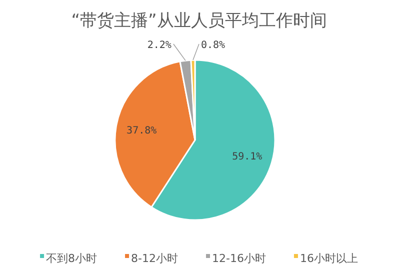 The image size is (398, 278). Describe the element at coordinates (159, 45) in the screenshot. I see `data-label: 2.2%` at that location.